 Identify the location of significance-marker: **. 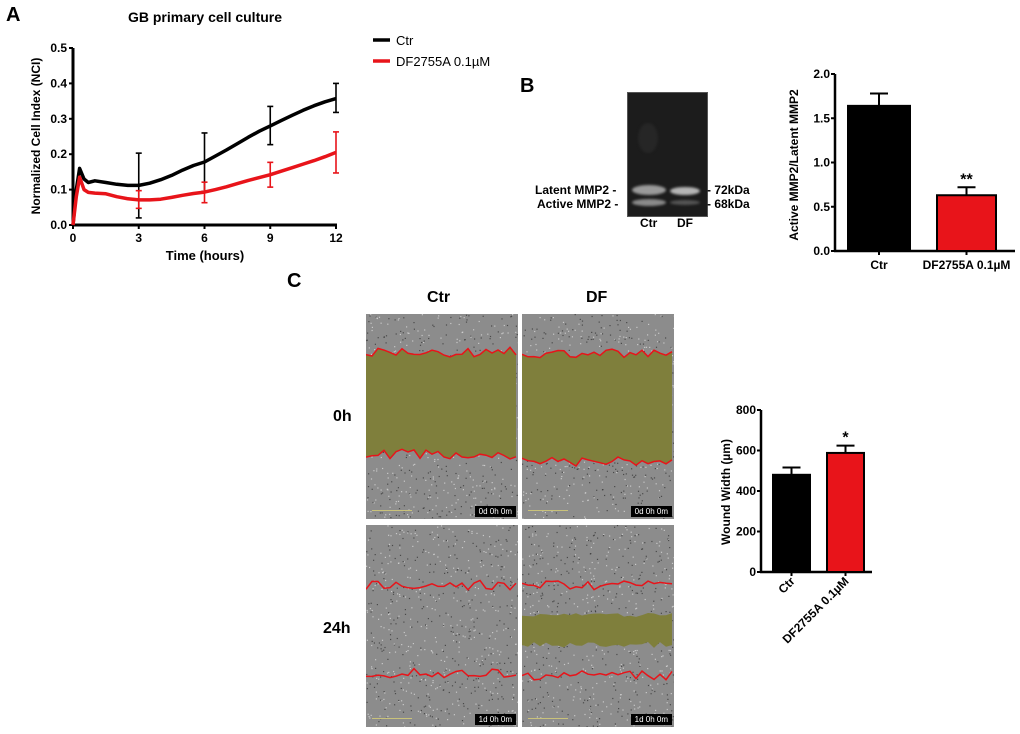
(966, 179).